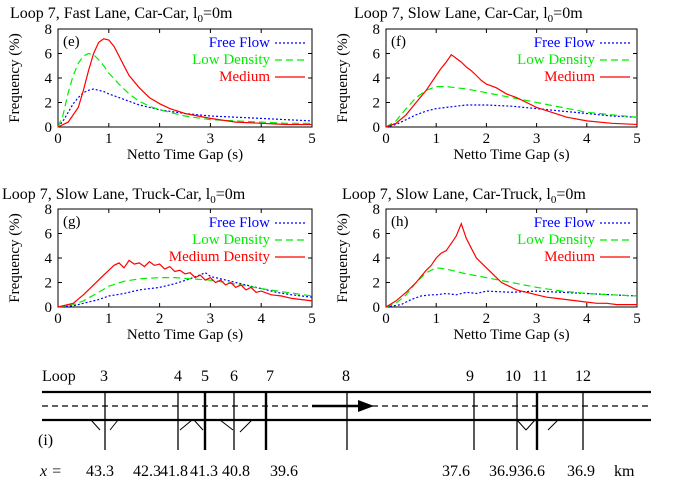 Image resolution: width=697 pixels, height=487 pixels. Describe the element at coordinates (50, 471) in the screenshot. I see `x-position-label: x =` at that location.